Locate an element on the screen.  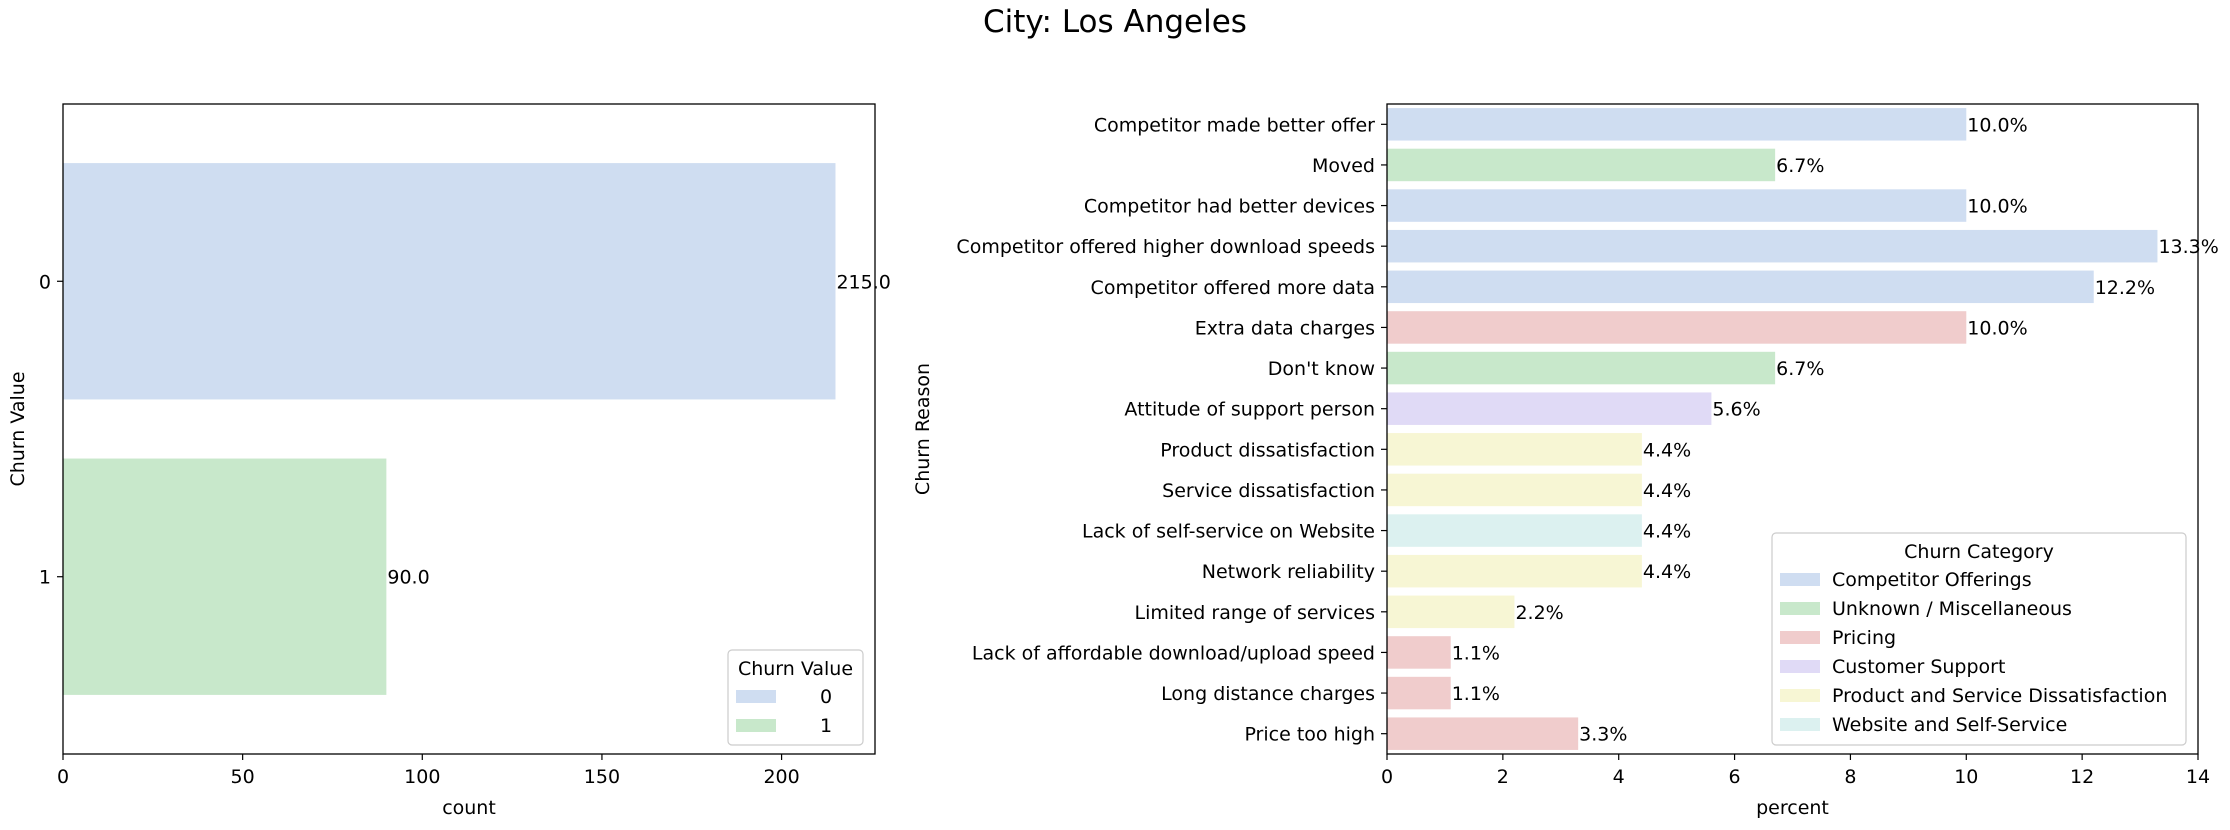
y-tick-label: Limited range of services is located at coordinates (1255, 613).